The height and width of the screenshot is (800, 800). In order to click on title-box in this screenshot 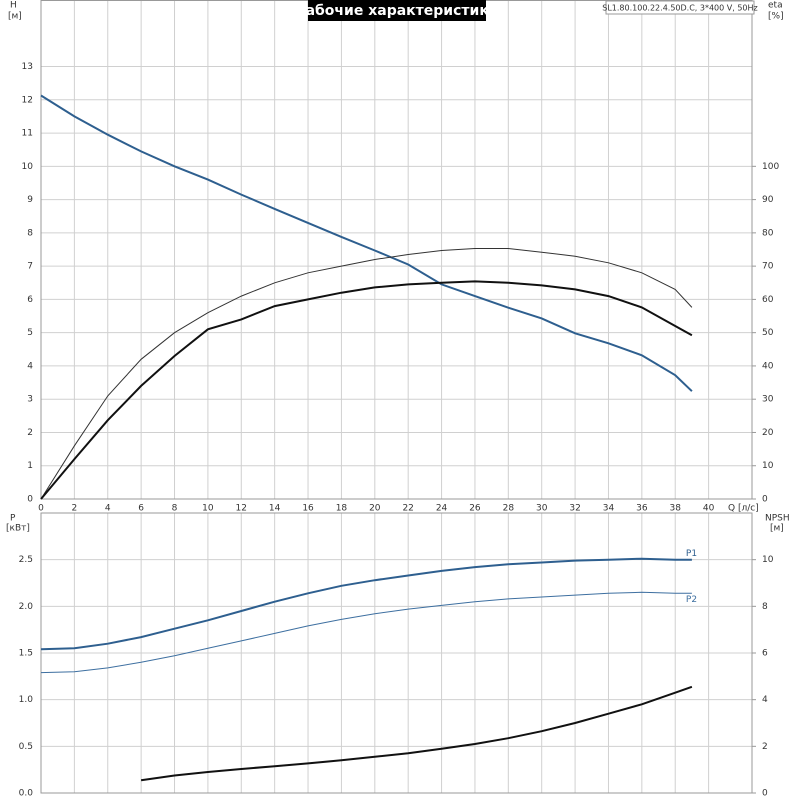, I will do `click(397, 10)`.